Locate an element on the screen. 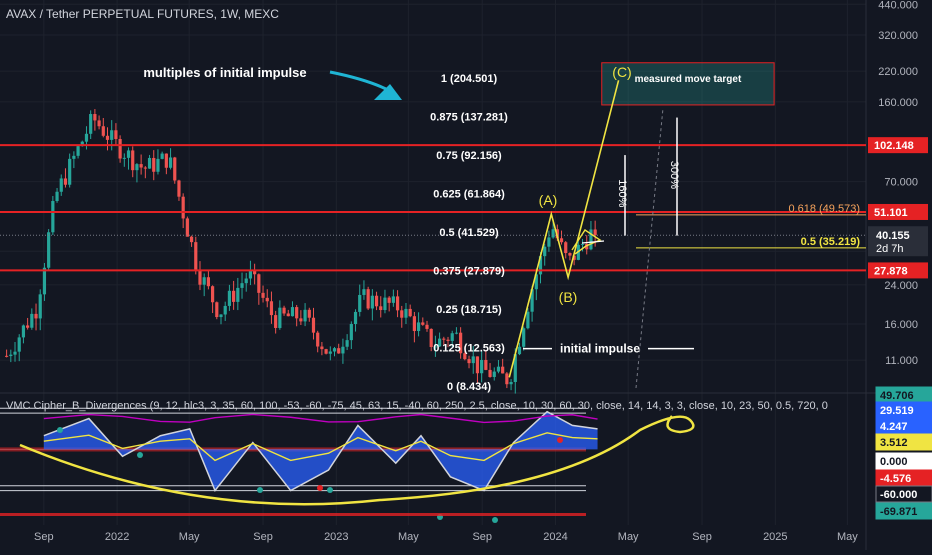  elliott-wave-path is located at coordinates (564, 229).